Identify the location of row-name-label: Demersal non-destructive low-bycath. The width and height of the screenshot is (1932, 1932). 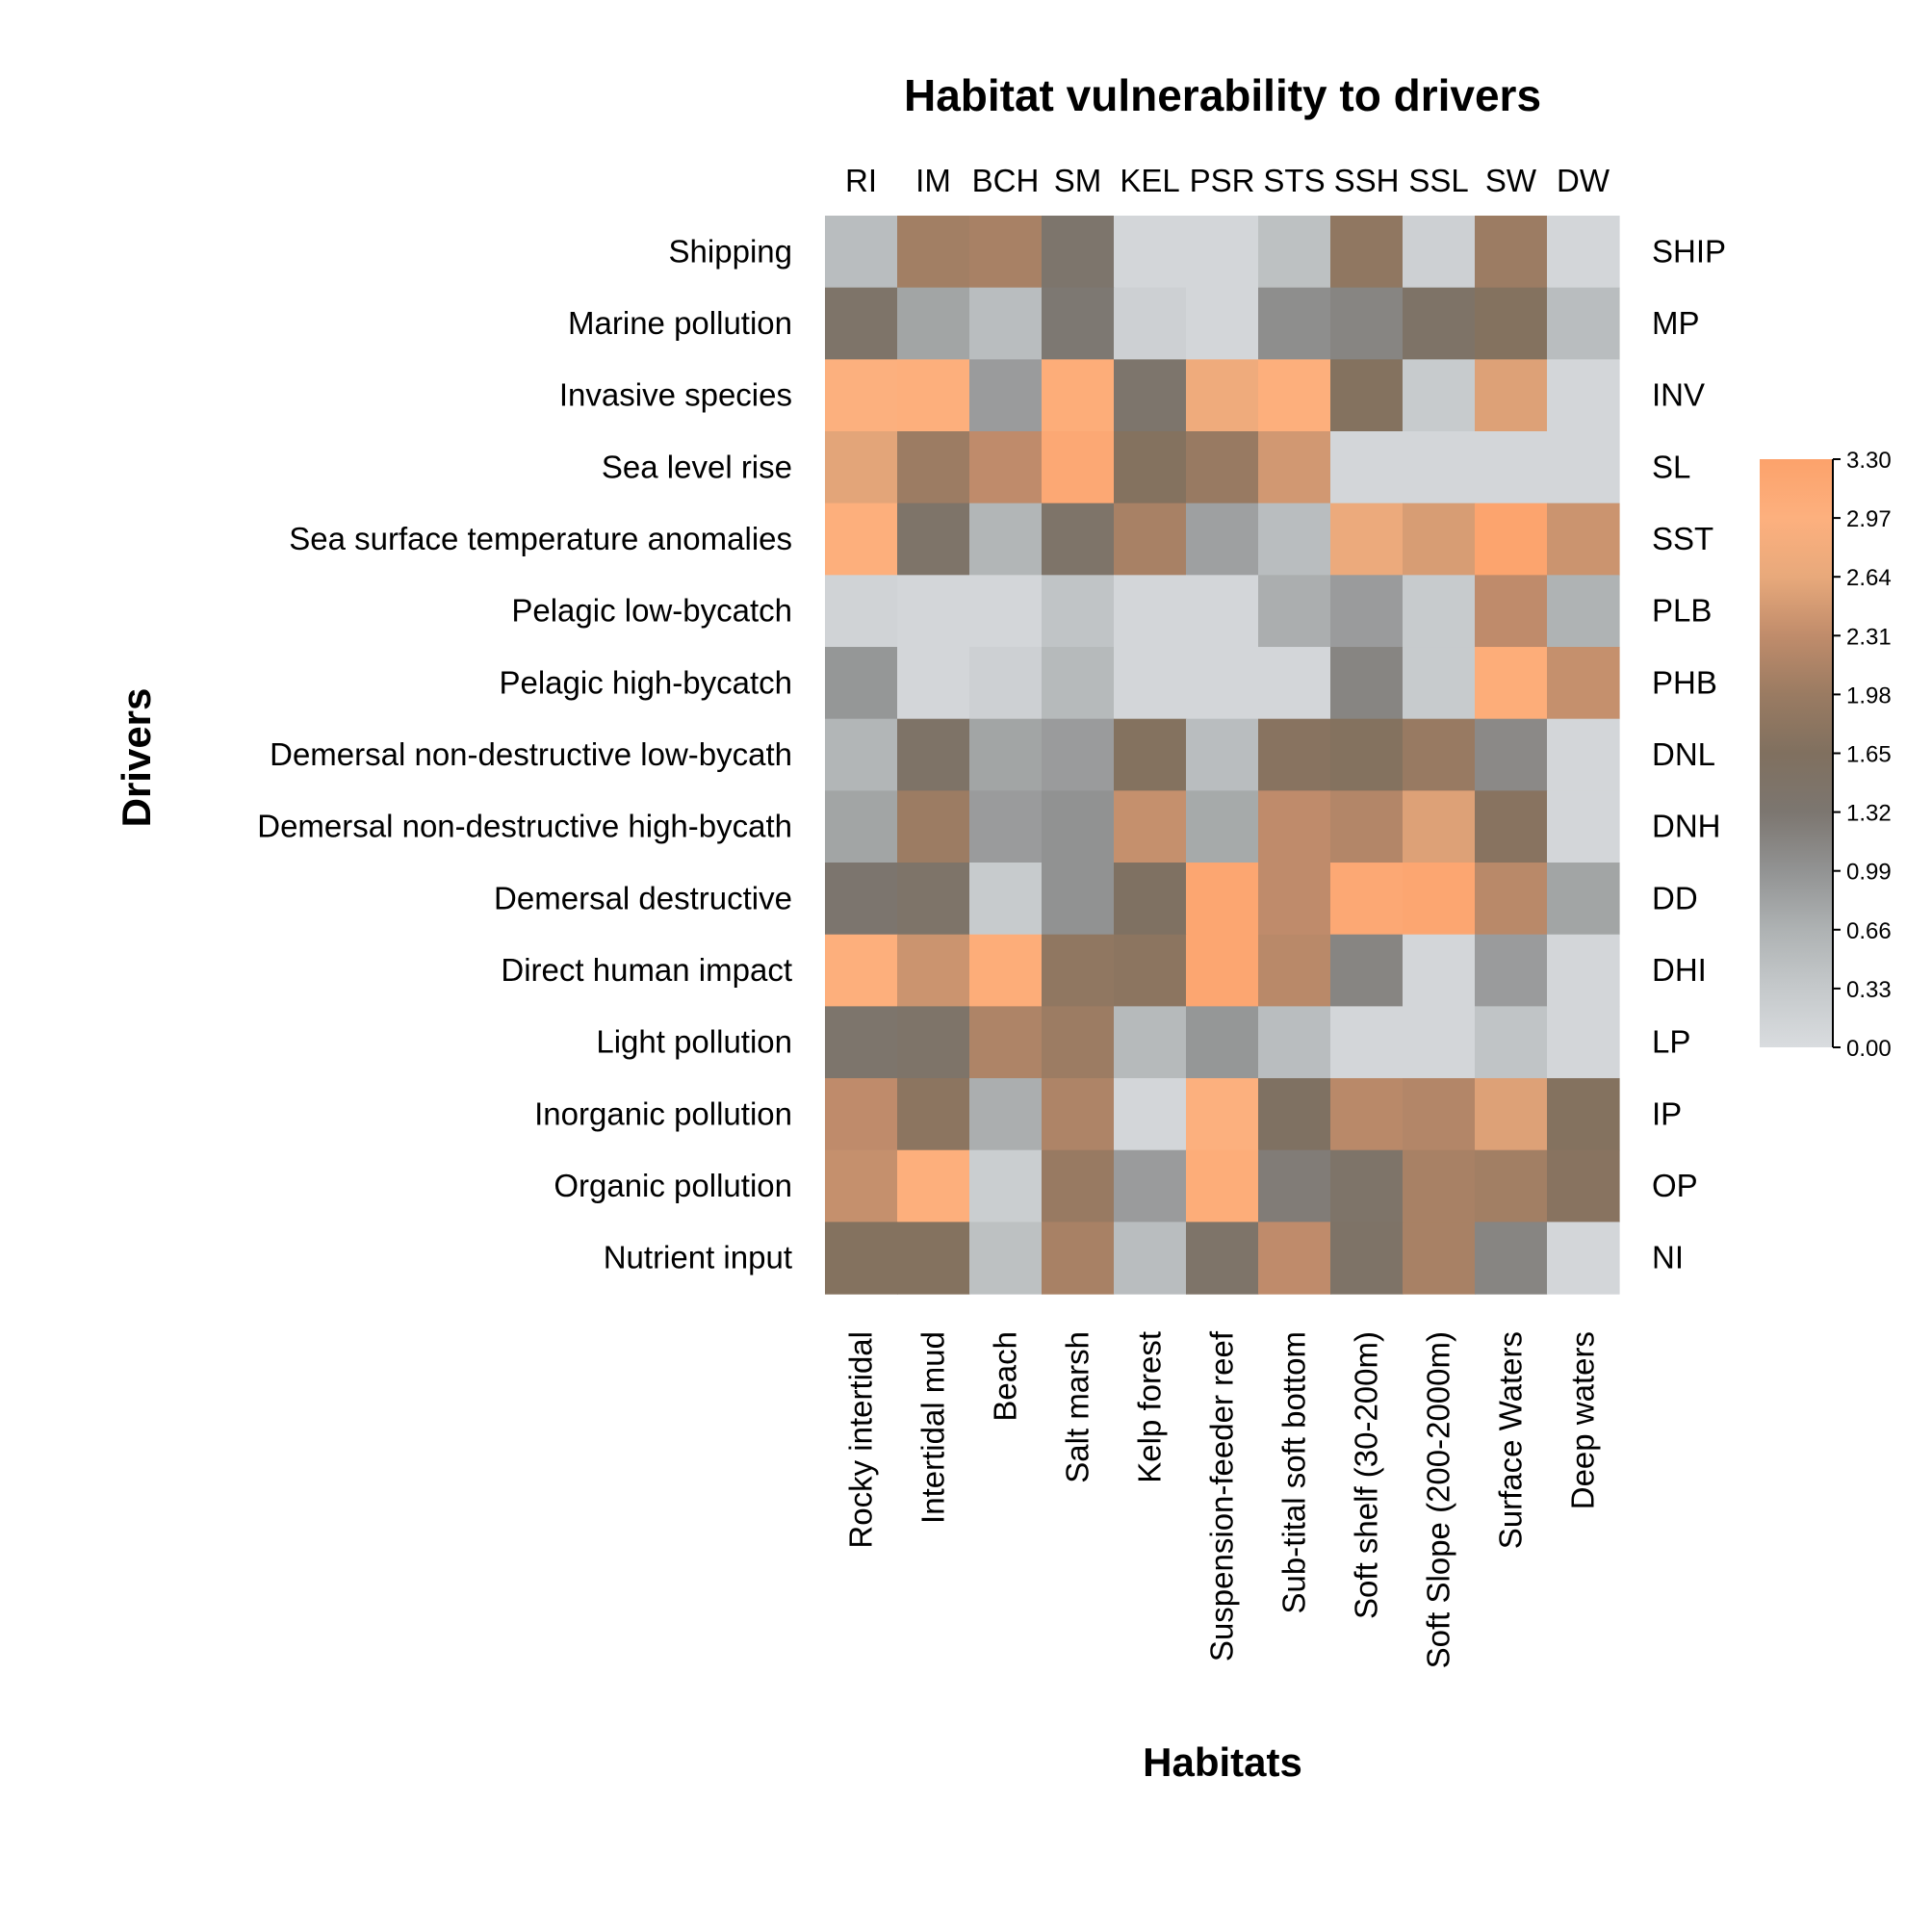
(531, 754).